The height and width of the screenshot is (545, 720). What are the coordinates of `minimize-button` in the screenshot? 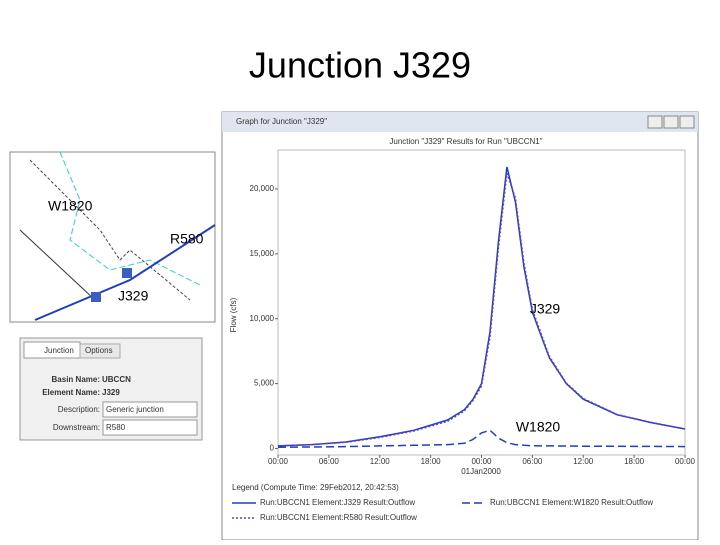 It's located at (655, 122).